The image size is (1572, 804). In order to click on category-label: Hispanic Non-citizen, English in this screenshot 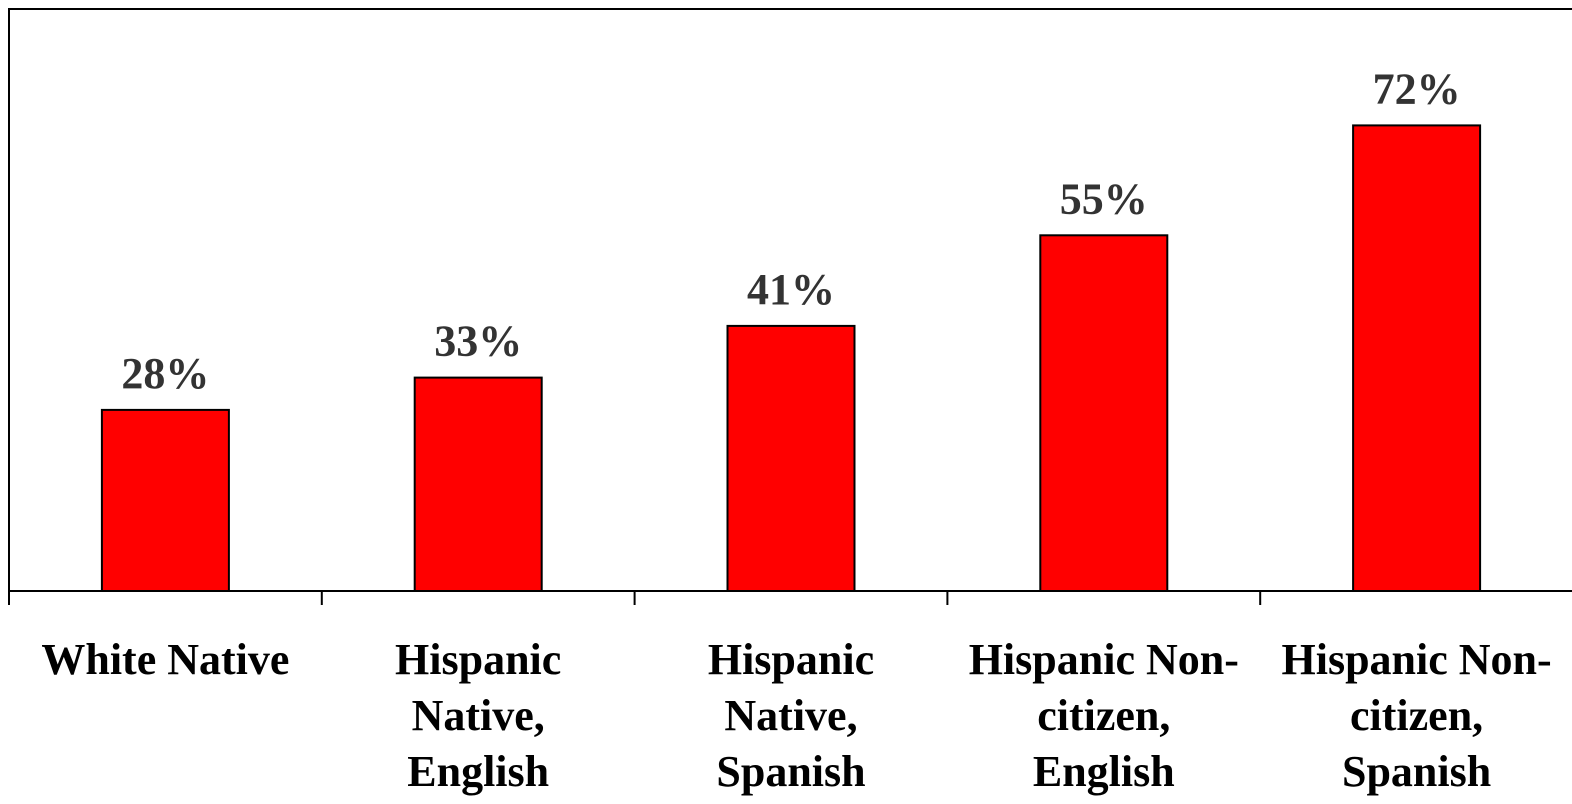, I will do `click(1104, 715)`.